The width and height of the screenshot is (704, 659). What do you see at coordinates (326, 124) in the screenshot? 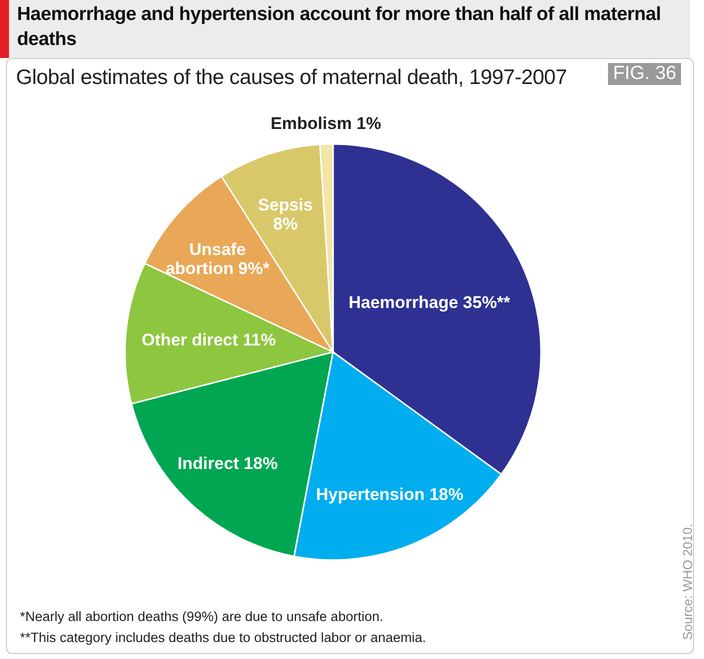
I see `slice-label: Embolism 1%` at bounding box center [326, 124].